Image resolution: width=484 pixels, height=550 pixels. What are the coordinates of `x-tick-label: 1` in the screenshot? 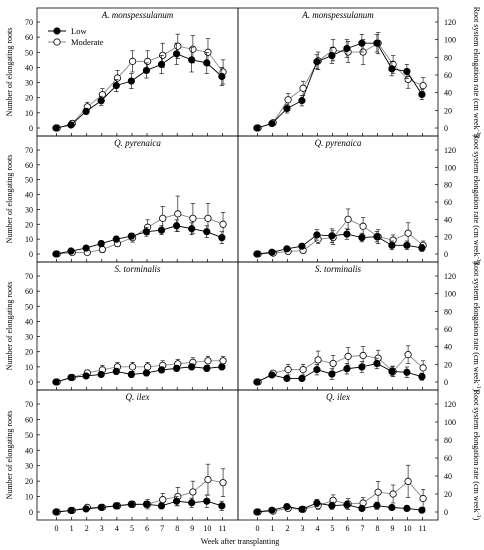 It's located at (273, 528).